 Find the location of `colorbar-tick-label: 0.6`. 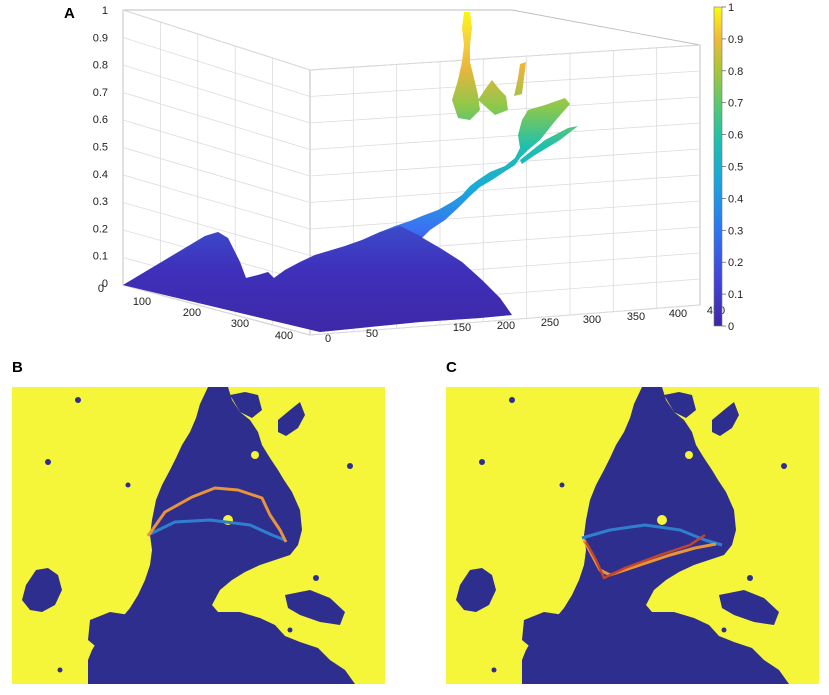

colorbar-tick-label: 0.6 is located at coordinates (735, 136).